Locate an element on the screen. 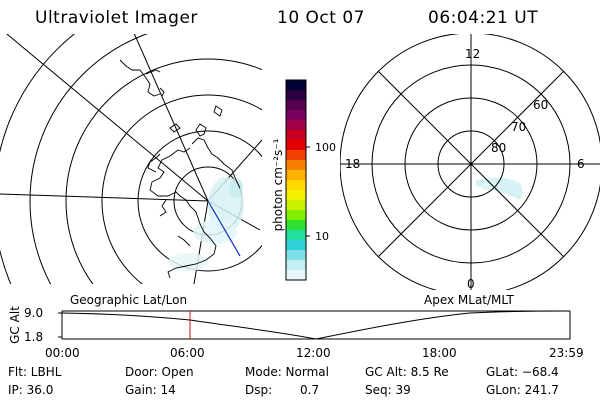 This screenshot has width=600, height=400. mlt-label-18: 18 is located at coordinates (353, 164).